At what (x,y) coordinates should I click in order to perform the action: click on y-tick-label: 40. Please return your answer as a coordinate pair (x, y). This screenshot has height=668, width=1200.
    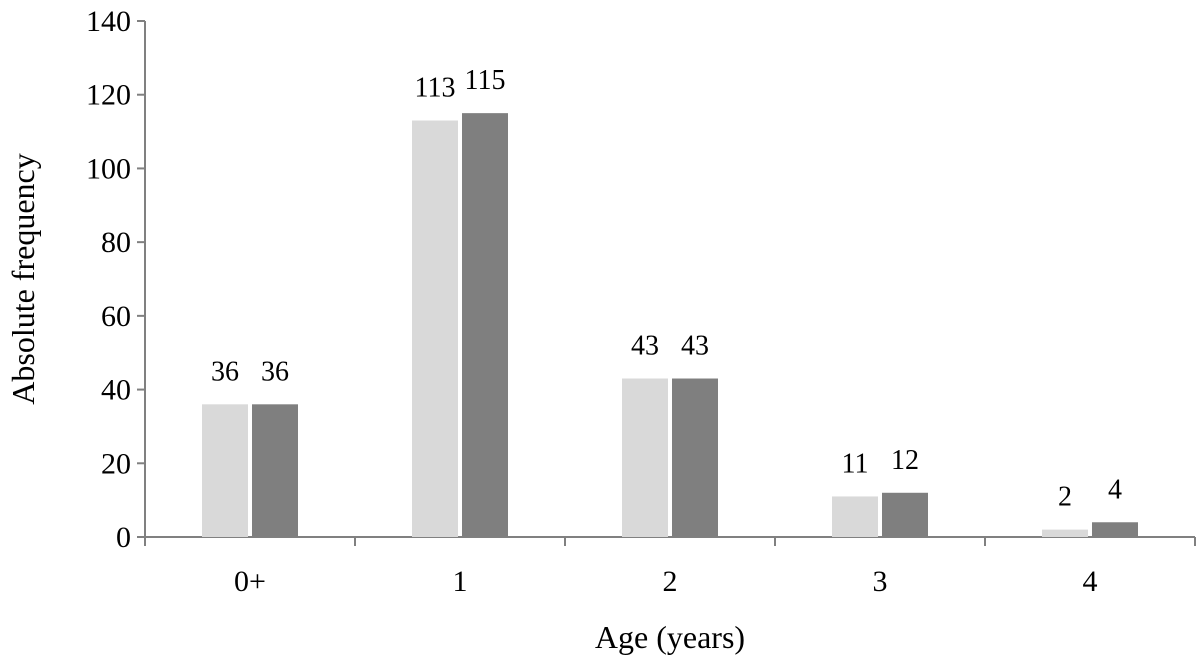
    Looking at the image, I should click on (116, 390).